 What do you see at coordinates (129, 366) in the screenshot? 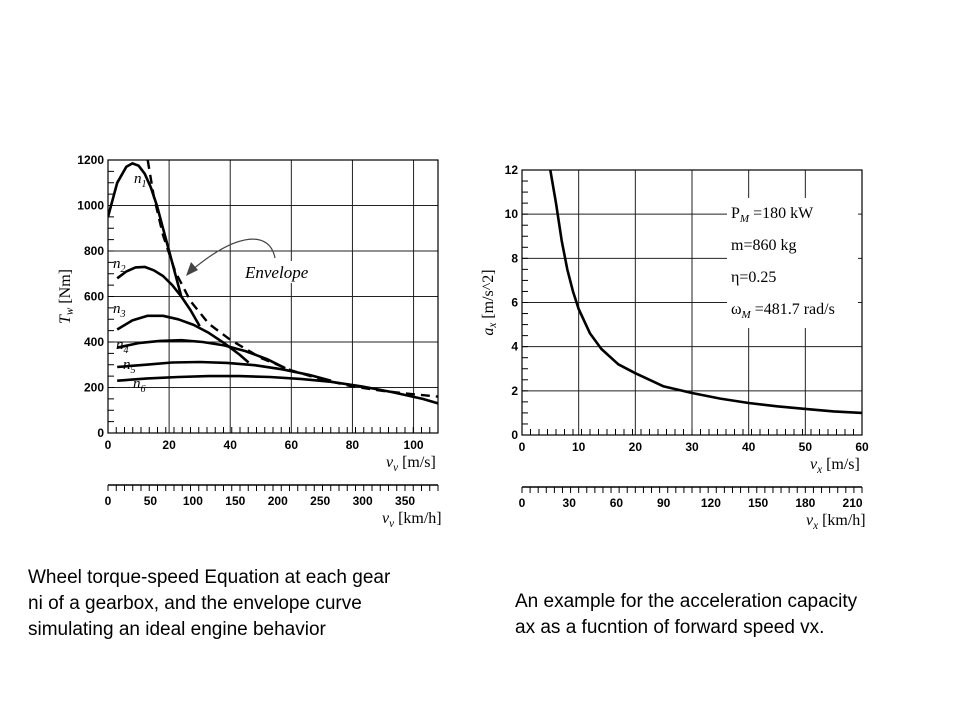
I see `series-label-n5: n5` at bounding box center [129, 366].